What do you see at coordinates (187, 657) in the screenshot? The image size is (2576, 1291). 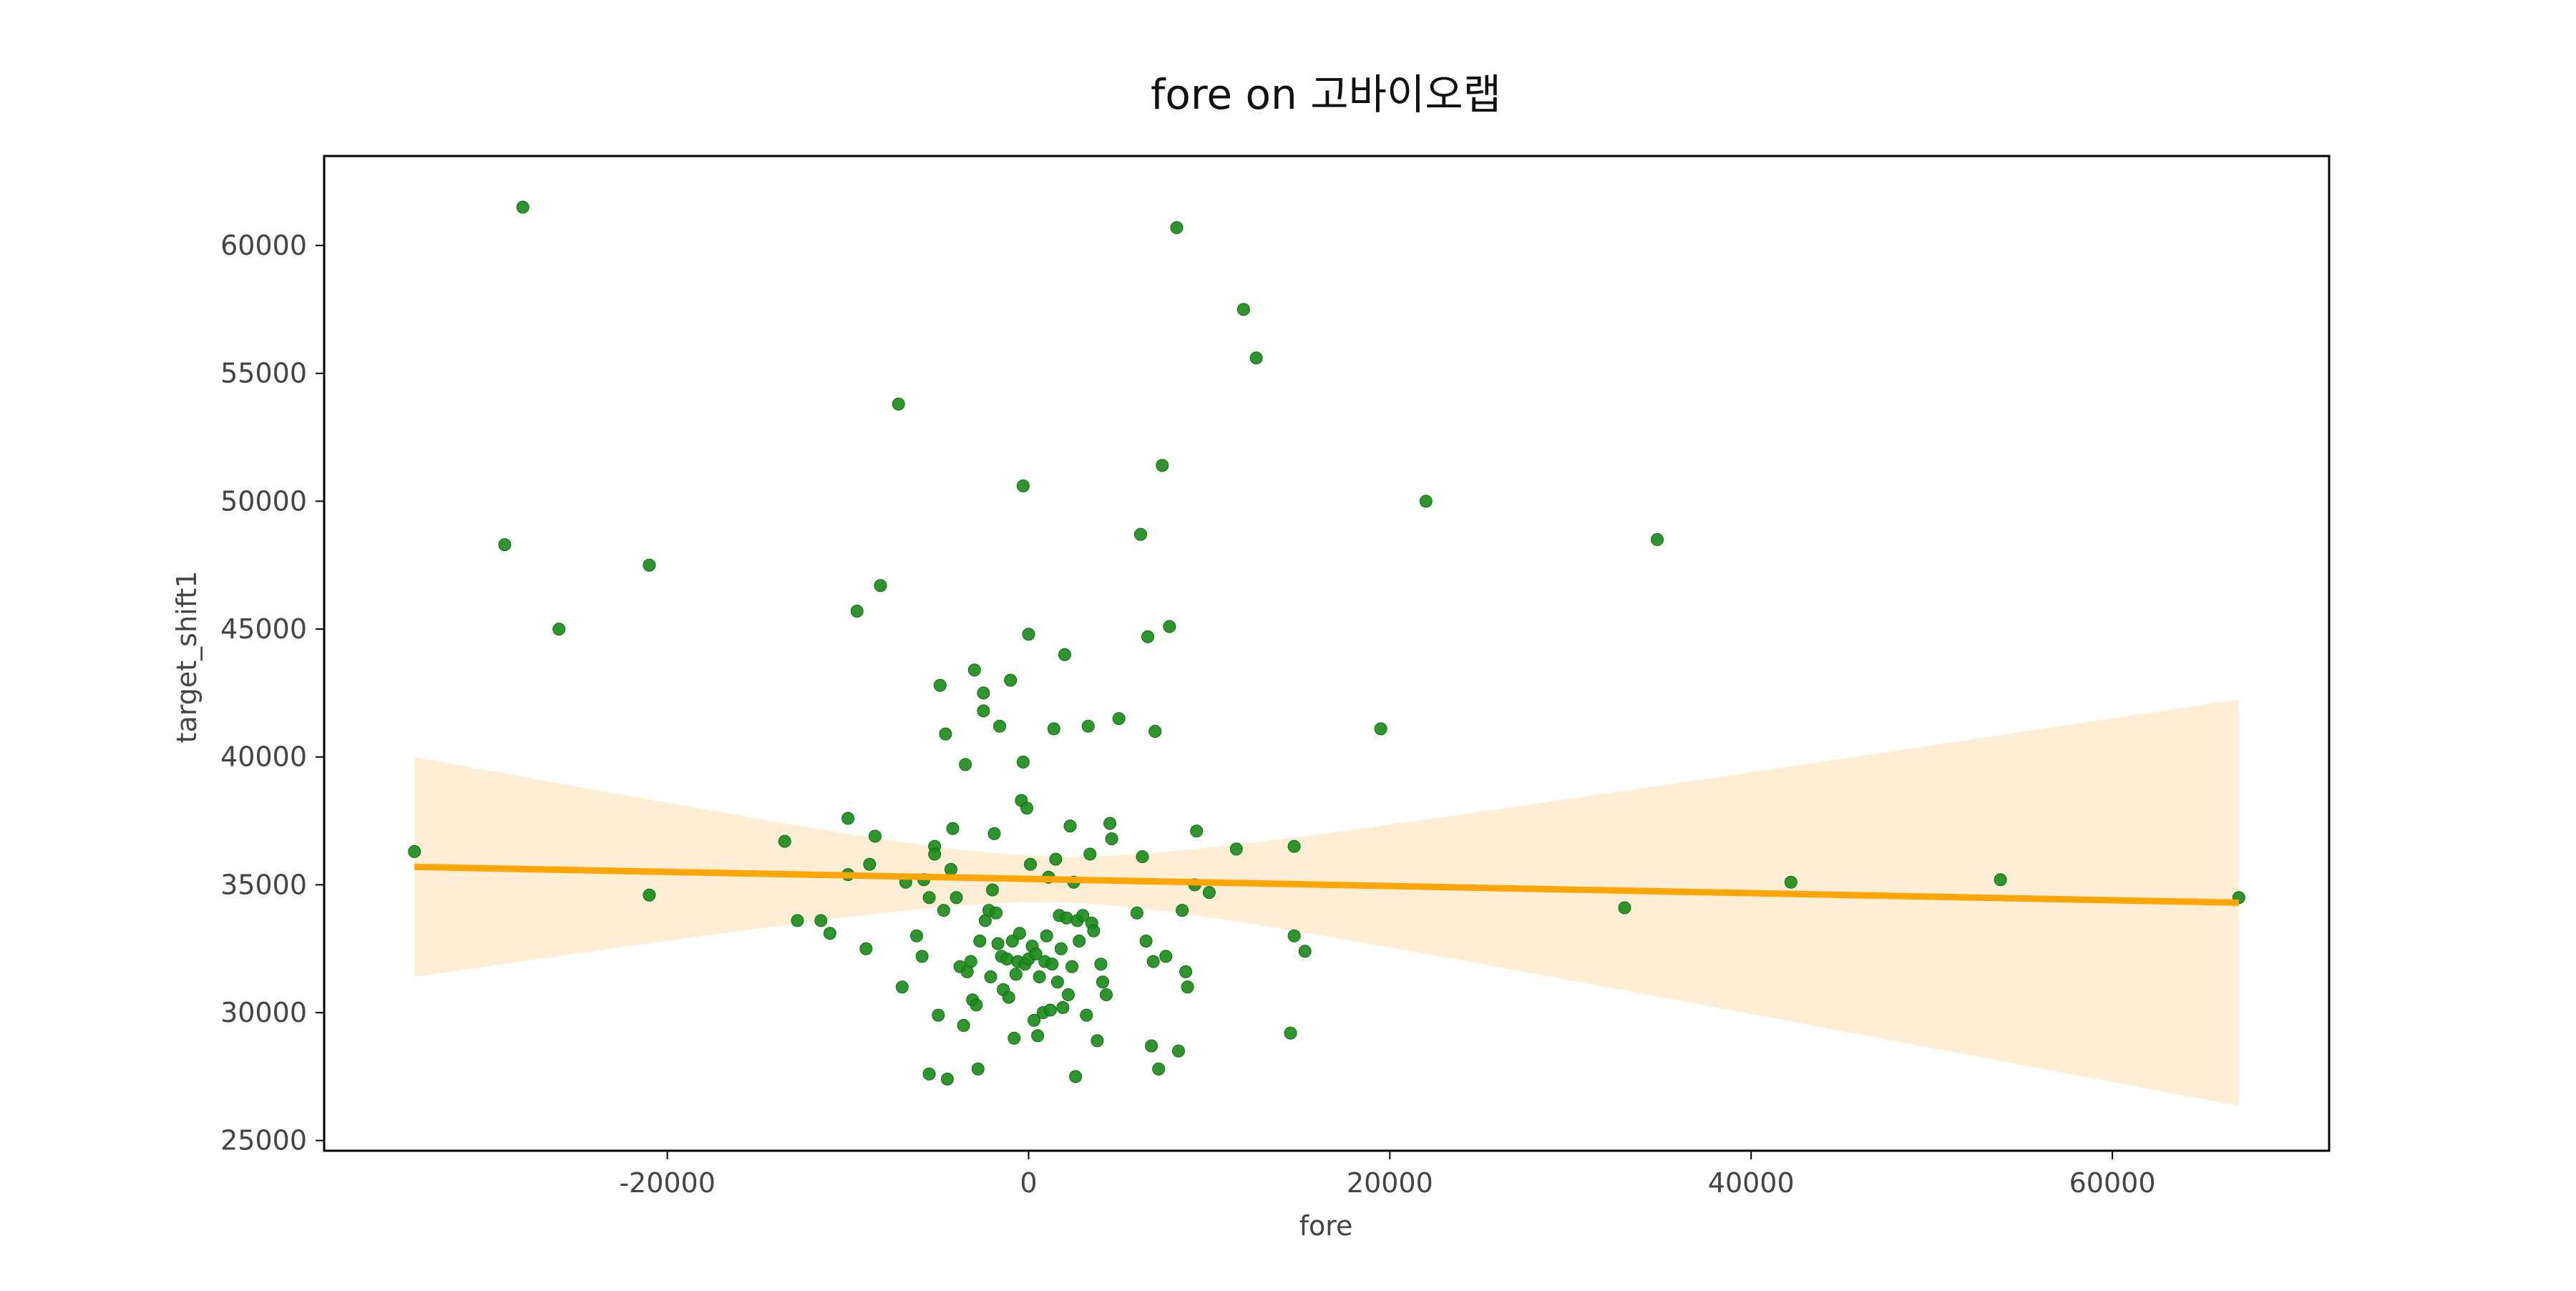 I see `y-axis-label: target_shift1` at bounding box center [187, 657].